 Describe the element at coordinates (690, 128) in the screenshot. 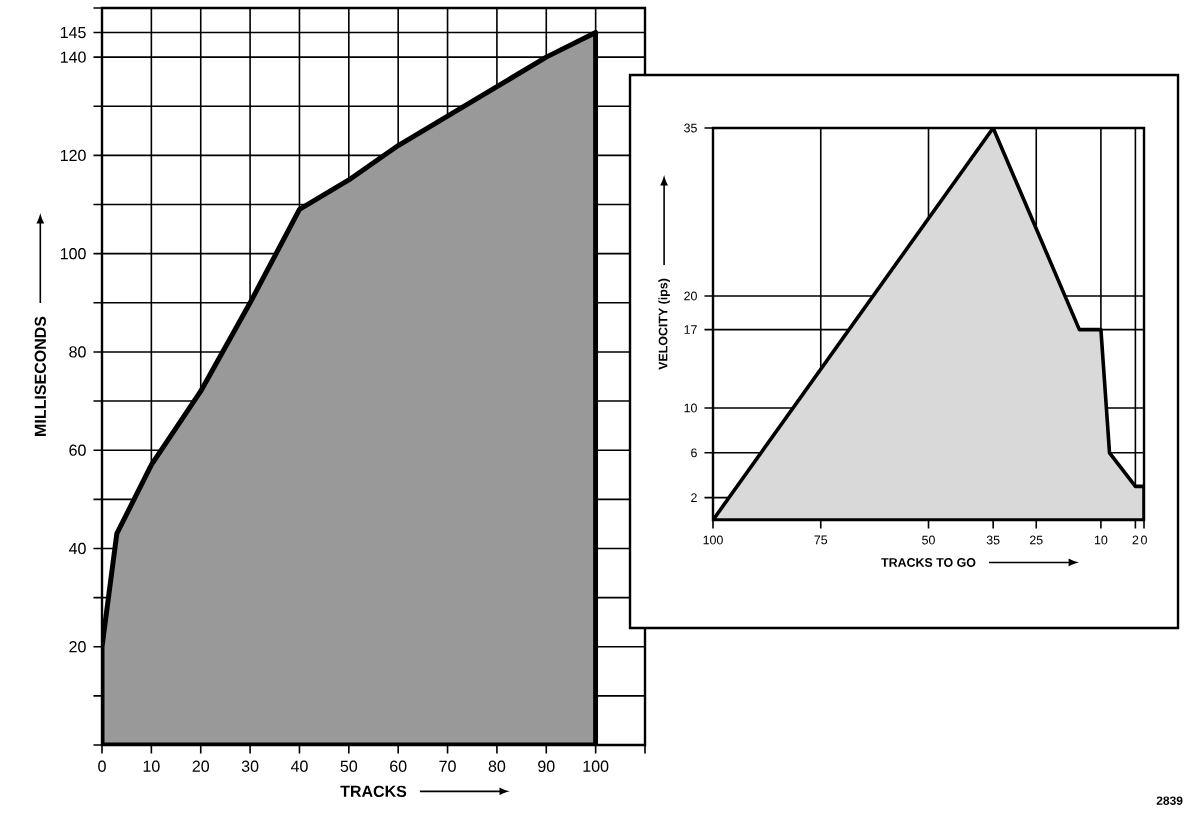

I see `y-tick-label: 35` at that location.